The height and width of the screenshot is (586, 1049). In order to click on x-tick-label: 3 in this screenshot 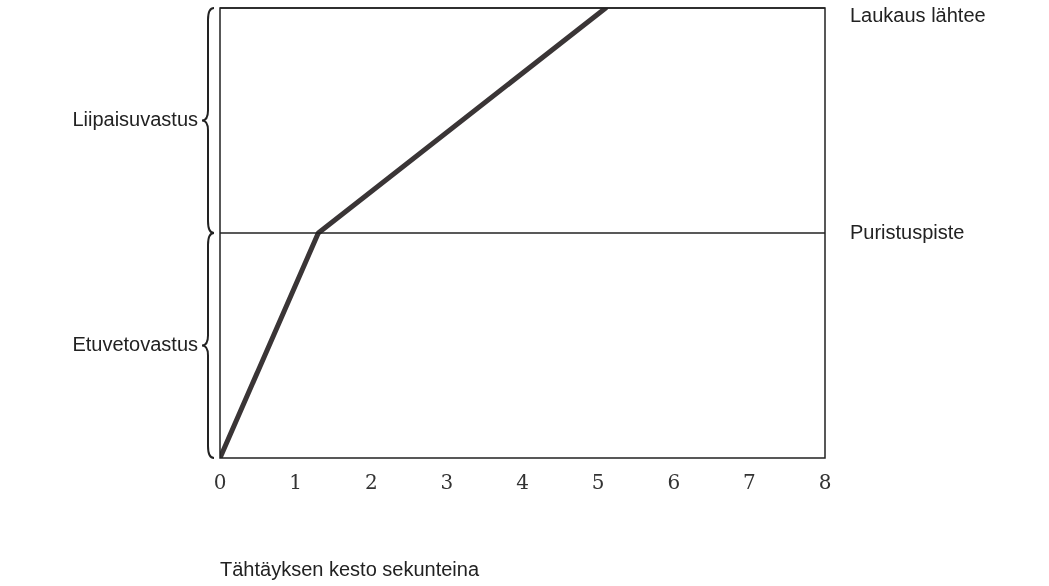, I will do `click(447, 482)`.